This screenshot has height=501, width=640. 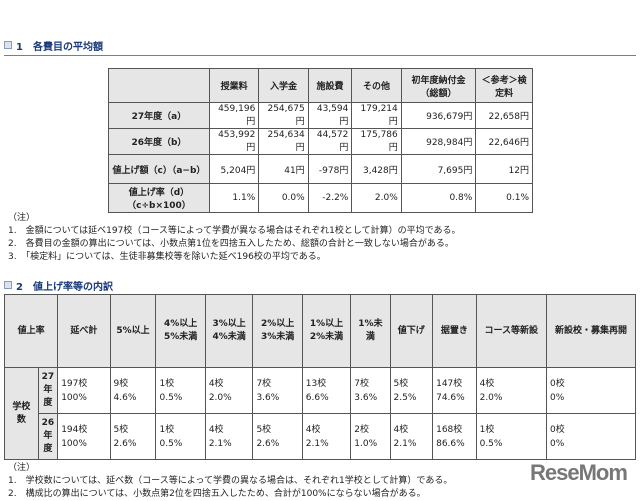 I want to click on table-cell: 453,992円, so click(x=234, y=141).